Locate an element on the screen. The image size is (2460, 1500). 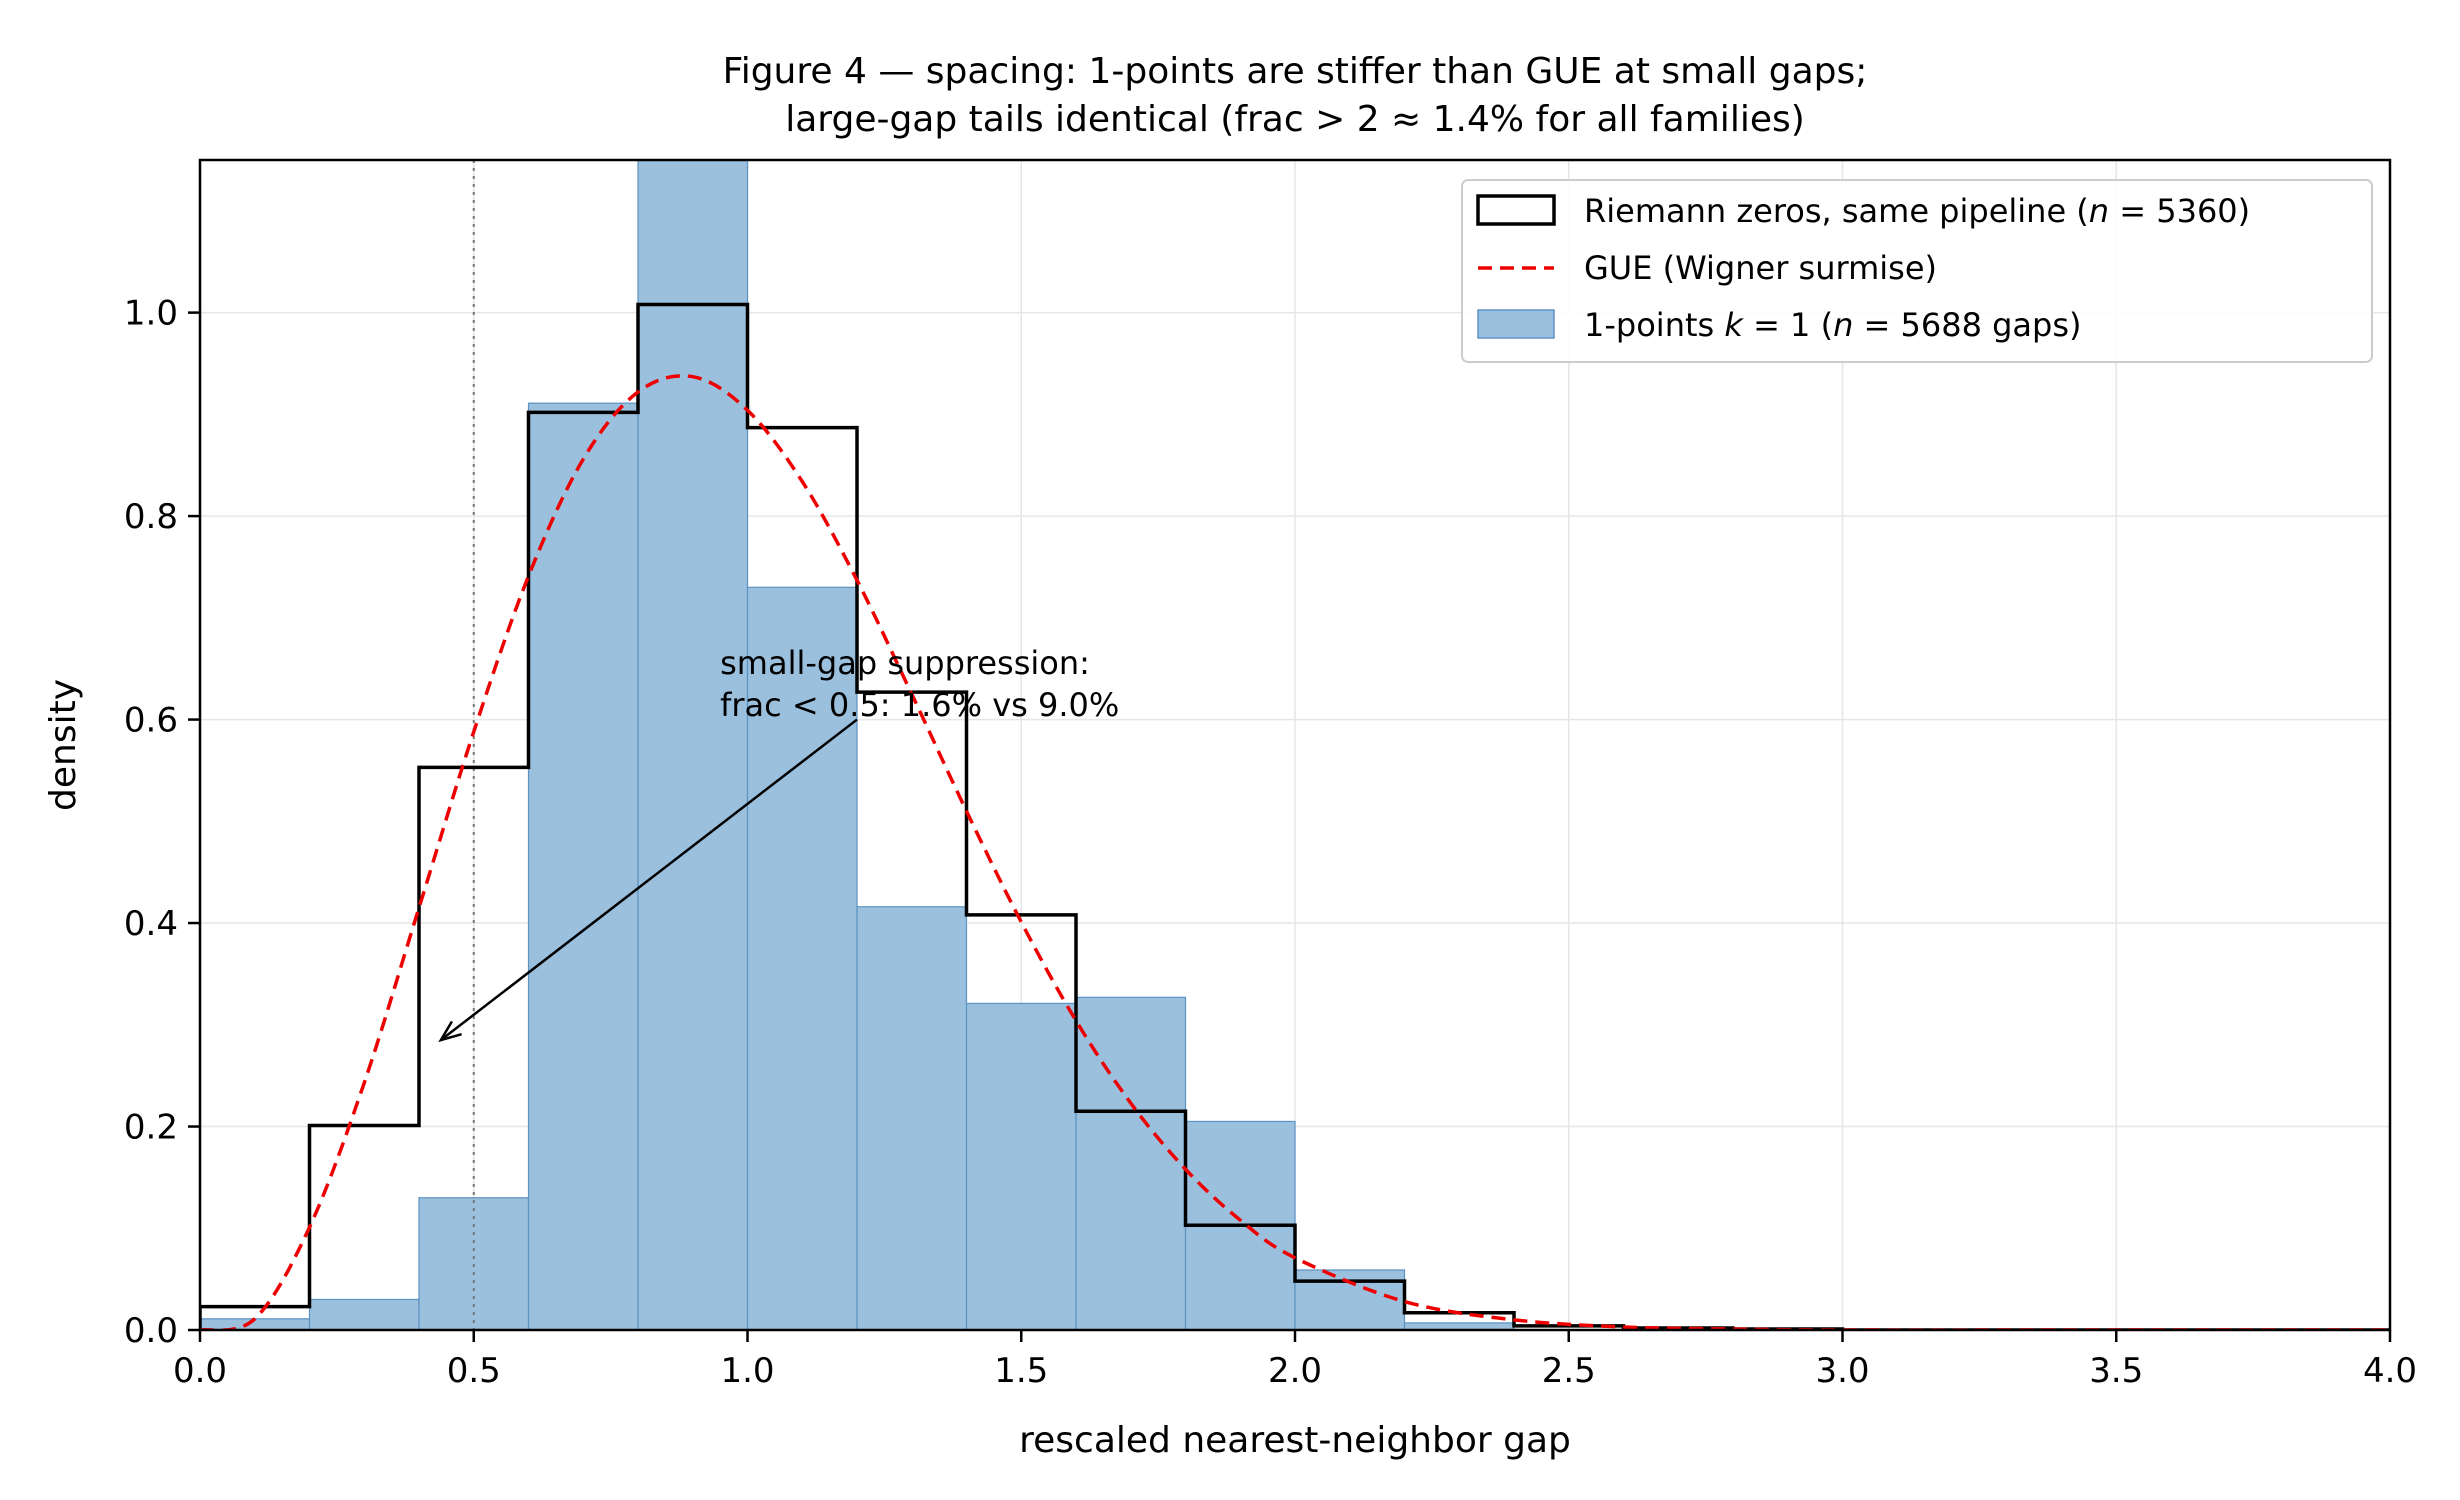
y-tick-label-3: 0.6 is located at coordinates (151, 721).